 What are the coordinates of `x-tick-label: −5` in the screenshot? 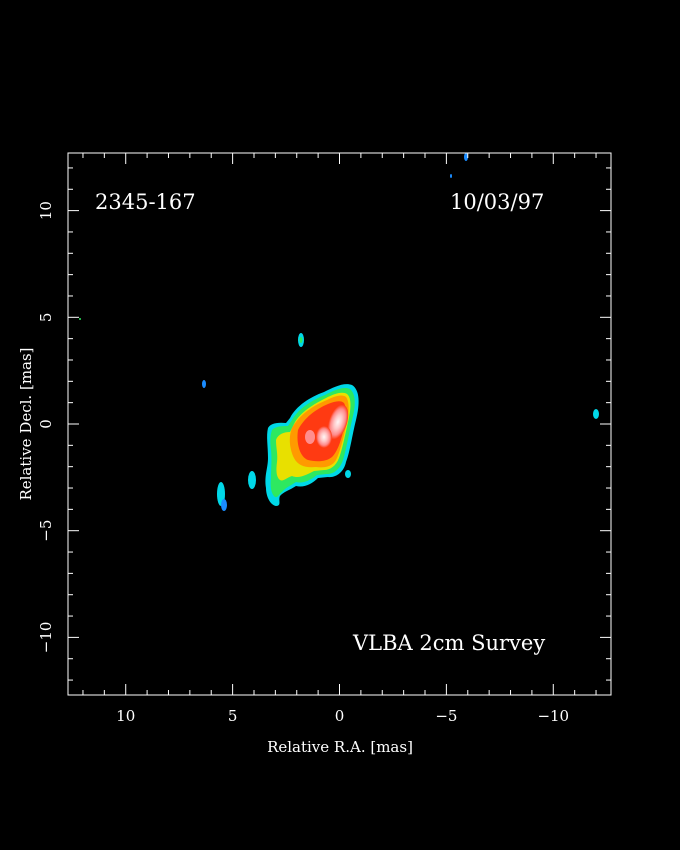 It's located at (446, 716).